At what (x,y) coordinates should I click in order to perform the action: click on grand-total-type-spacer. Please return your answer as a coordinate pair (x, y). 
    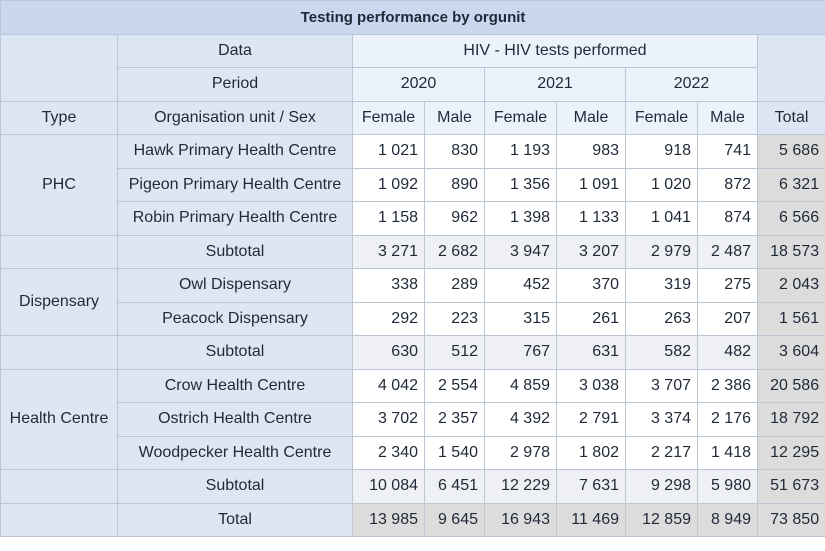
    Looking at the image, I should click on (59, 519).